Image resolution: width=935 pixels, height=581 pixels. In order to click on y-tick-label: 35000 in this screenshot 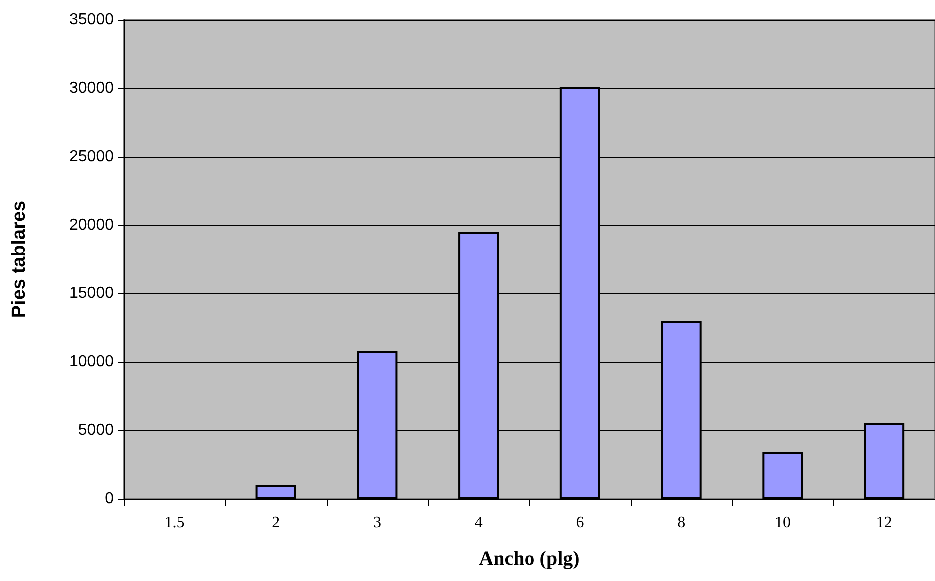, I will do `click(92, 20)`.